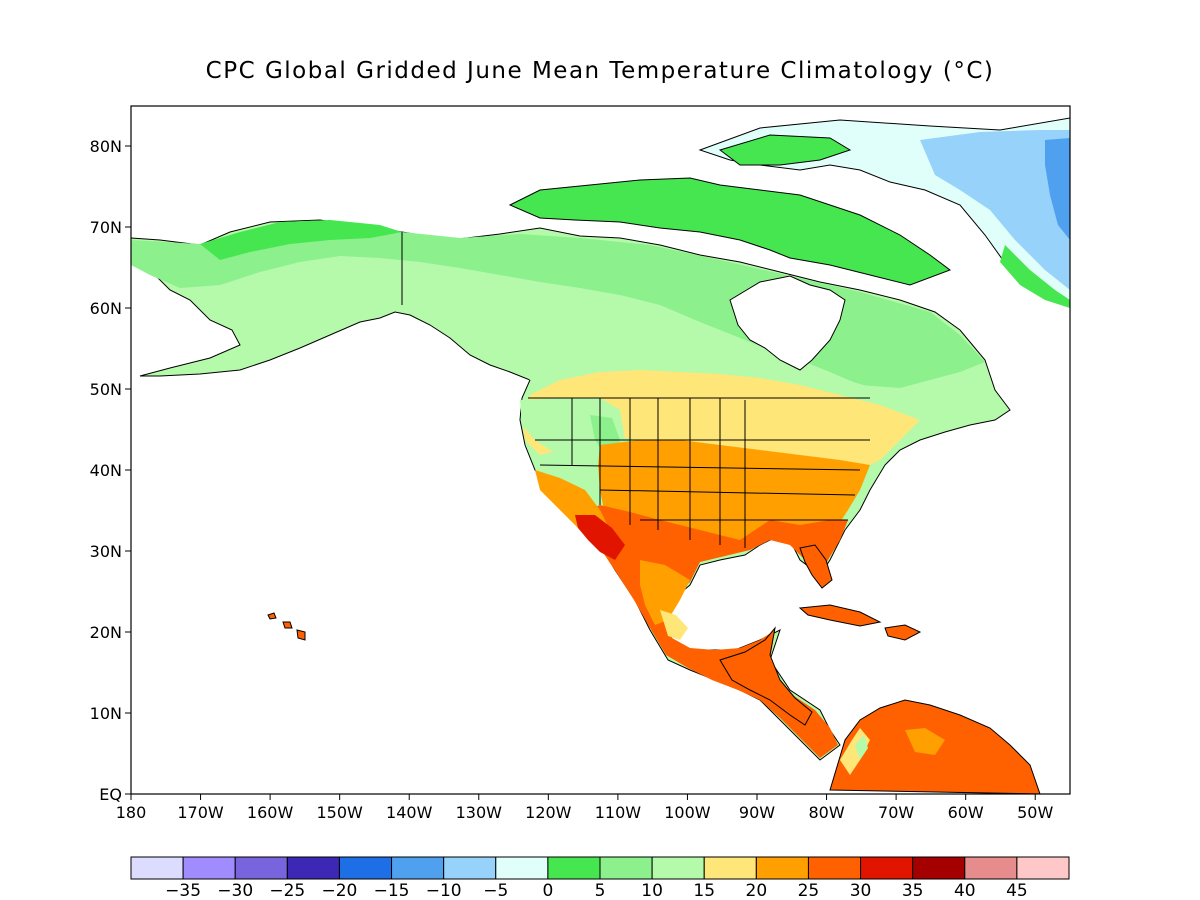 The image size is (1200, 900). Describe the element at coordinates (600, 890) in the screenshot. I see `colorbar-label: 5` at that location.